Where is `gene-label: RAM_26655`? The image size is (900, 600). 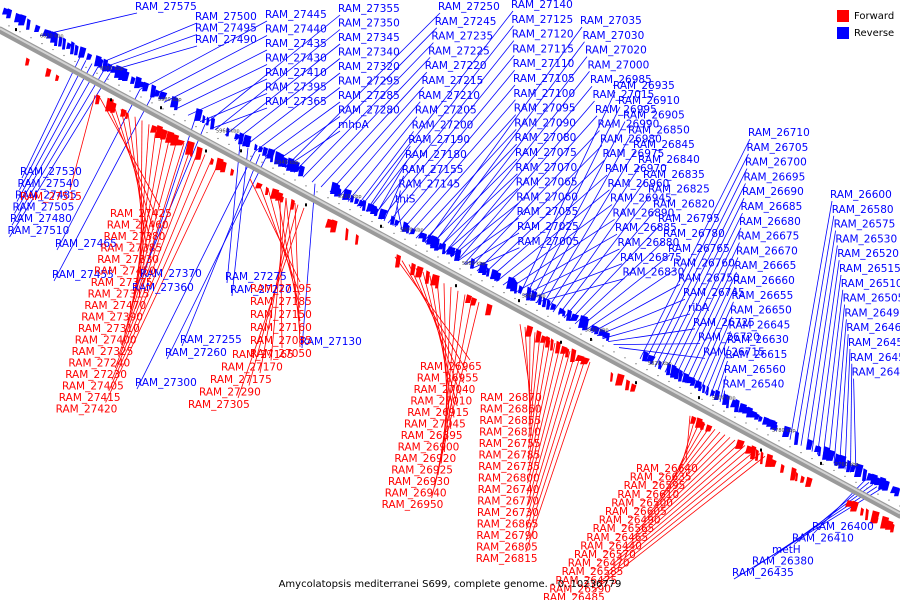 gene-label: RAM_26655 is located at coordinates (763, 296).